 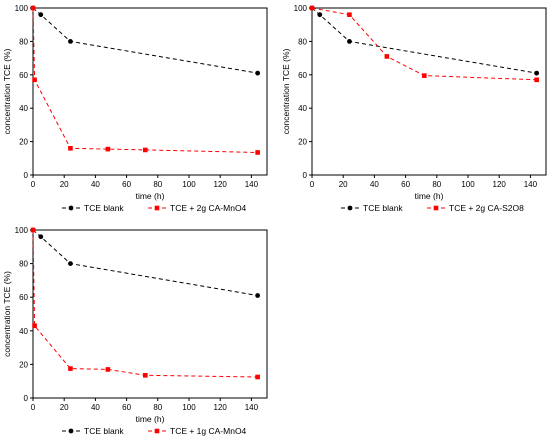 I want to click on legend-item-2: TCE + 2g CA-S2O8, so click(x=475, y=208).